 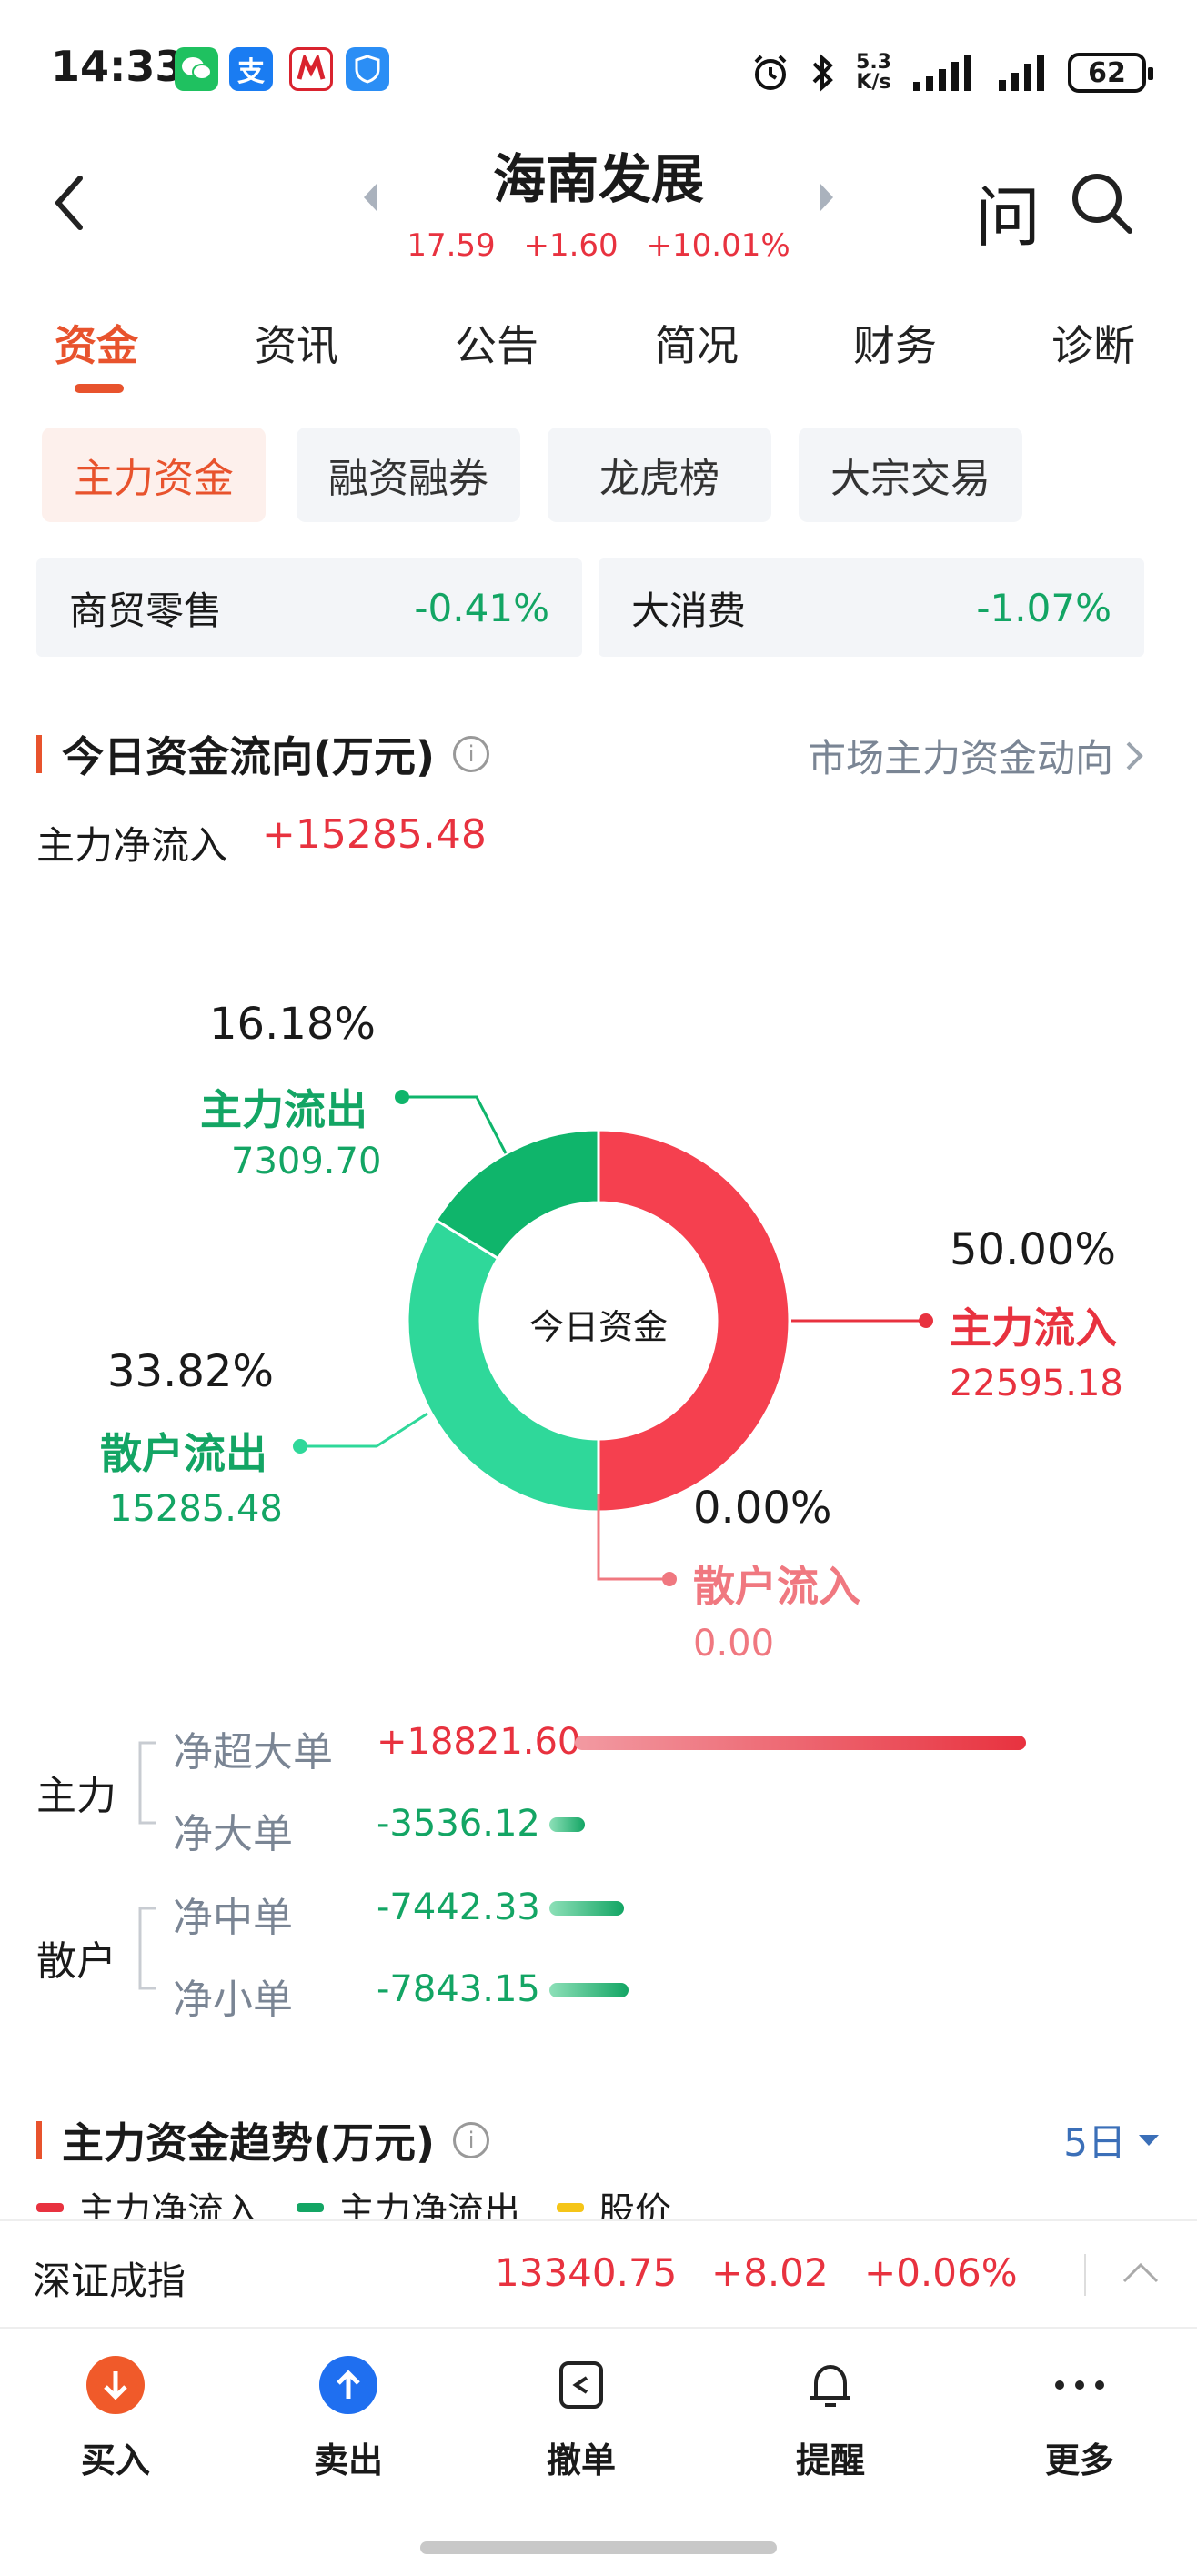 I want to click on group-label-main: 主力, so click(x=76, y=1796).